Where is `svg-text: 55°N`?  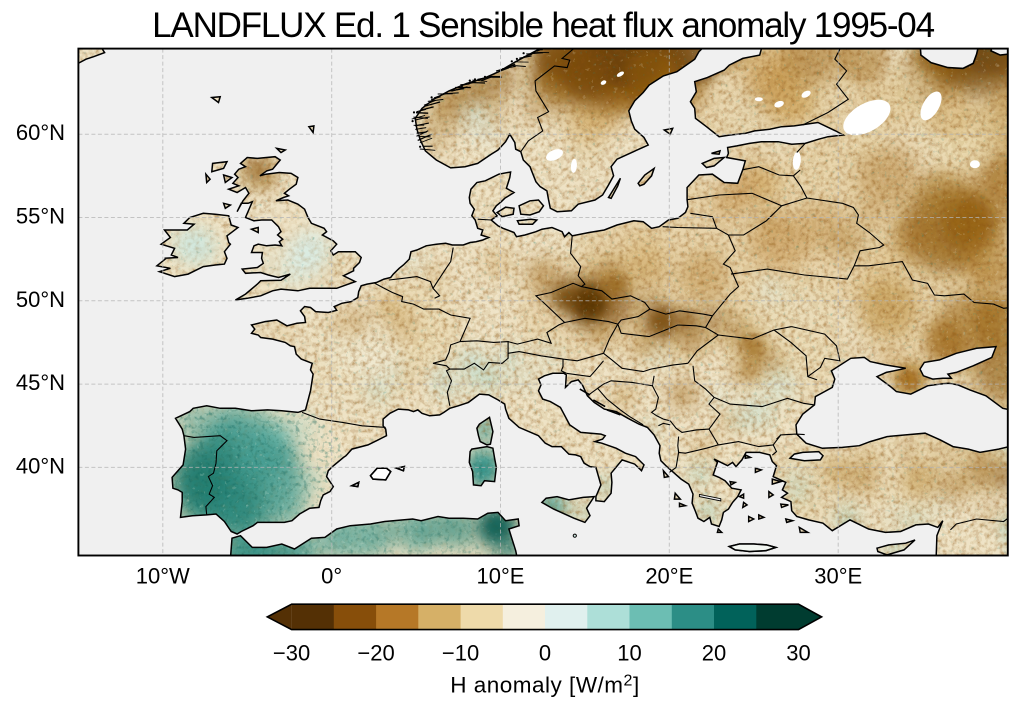
svg-text: 55°N is located at coordinates (40, 216).